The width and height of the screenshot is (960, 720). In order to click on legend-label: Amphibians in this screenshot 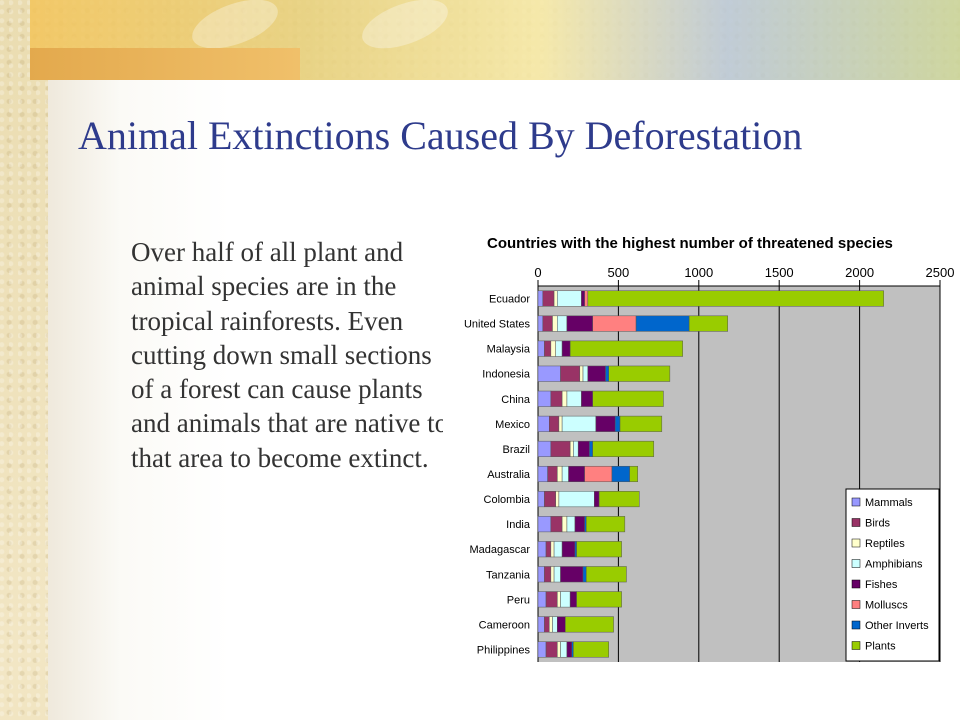, I will do `click(894, 565)`.